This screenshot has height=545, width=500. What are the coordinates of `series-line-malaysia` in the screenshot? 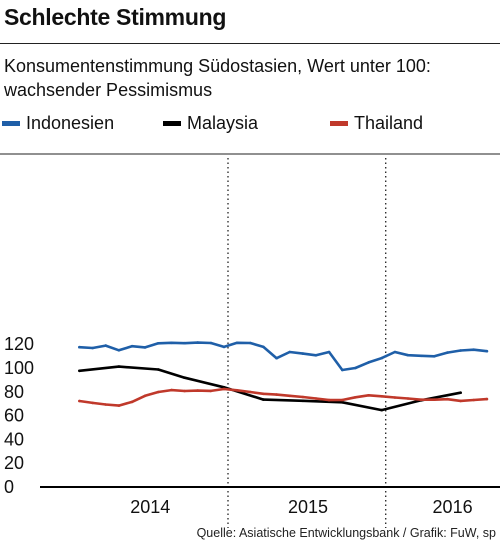 It's located at (270, 388).